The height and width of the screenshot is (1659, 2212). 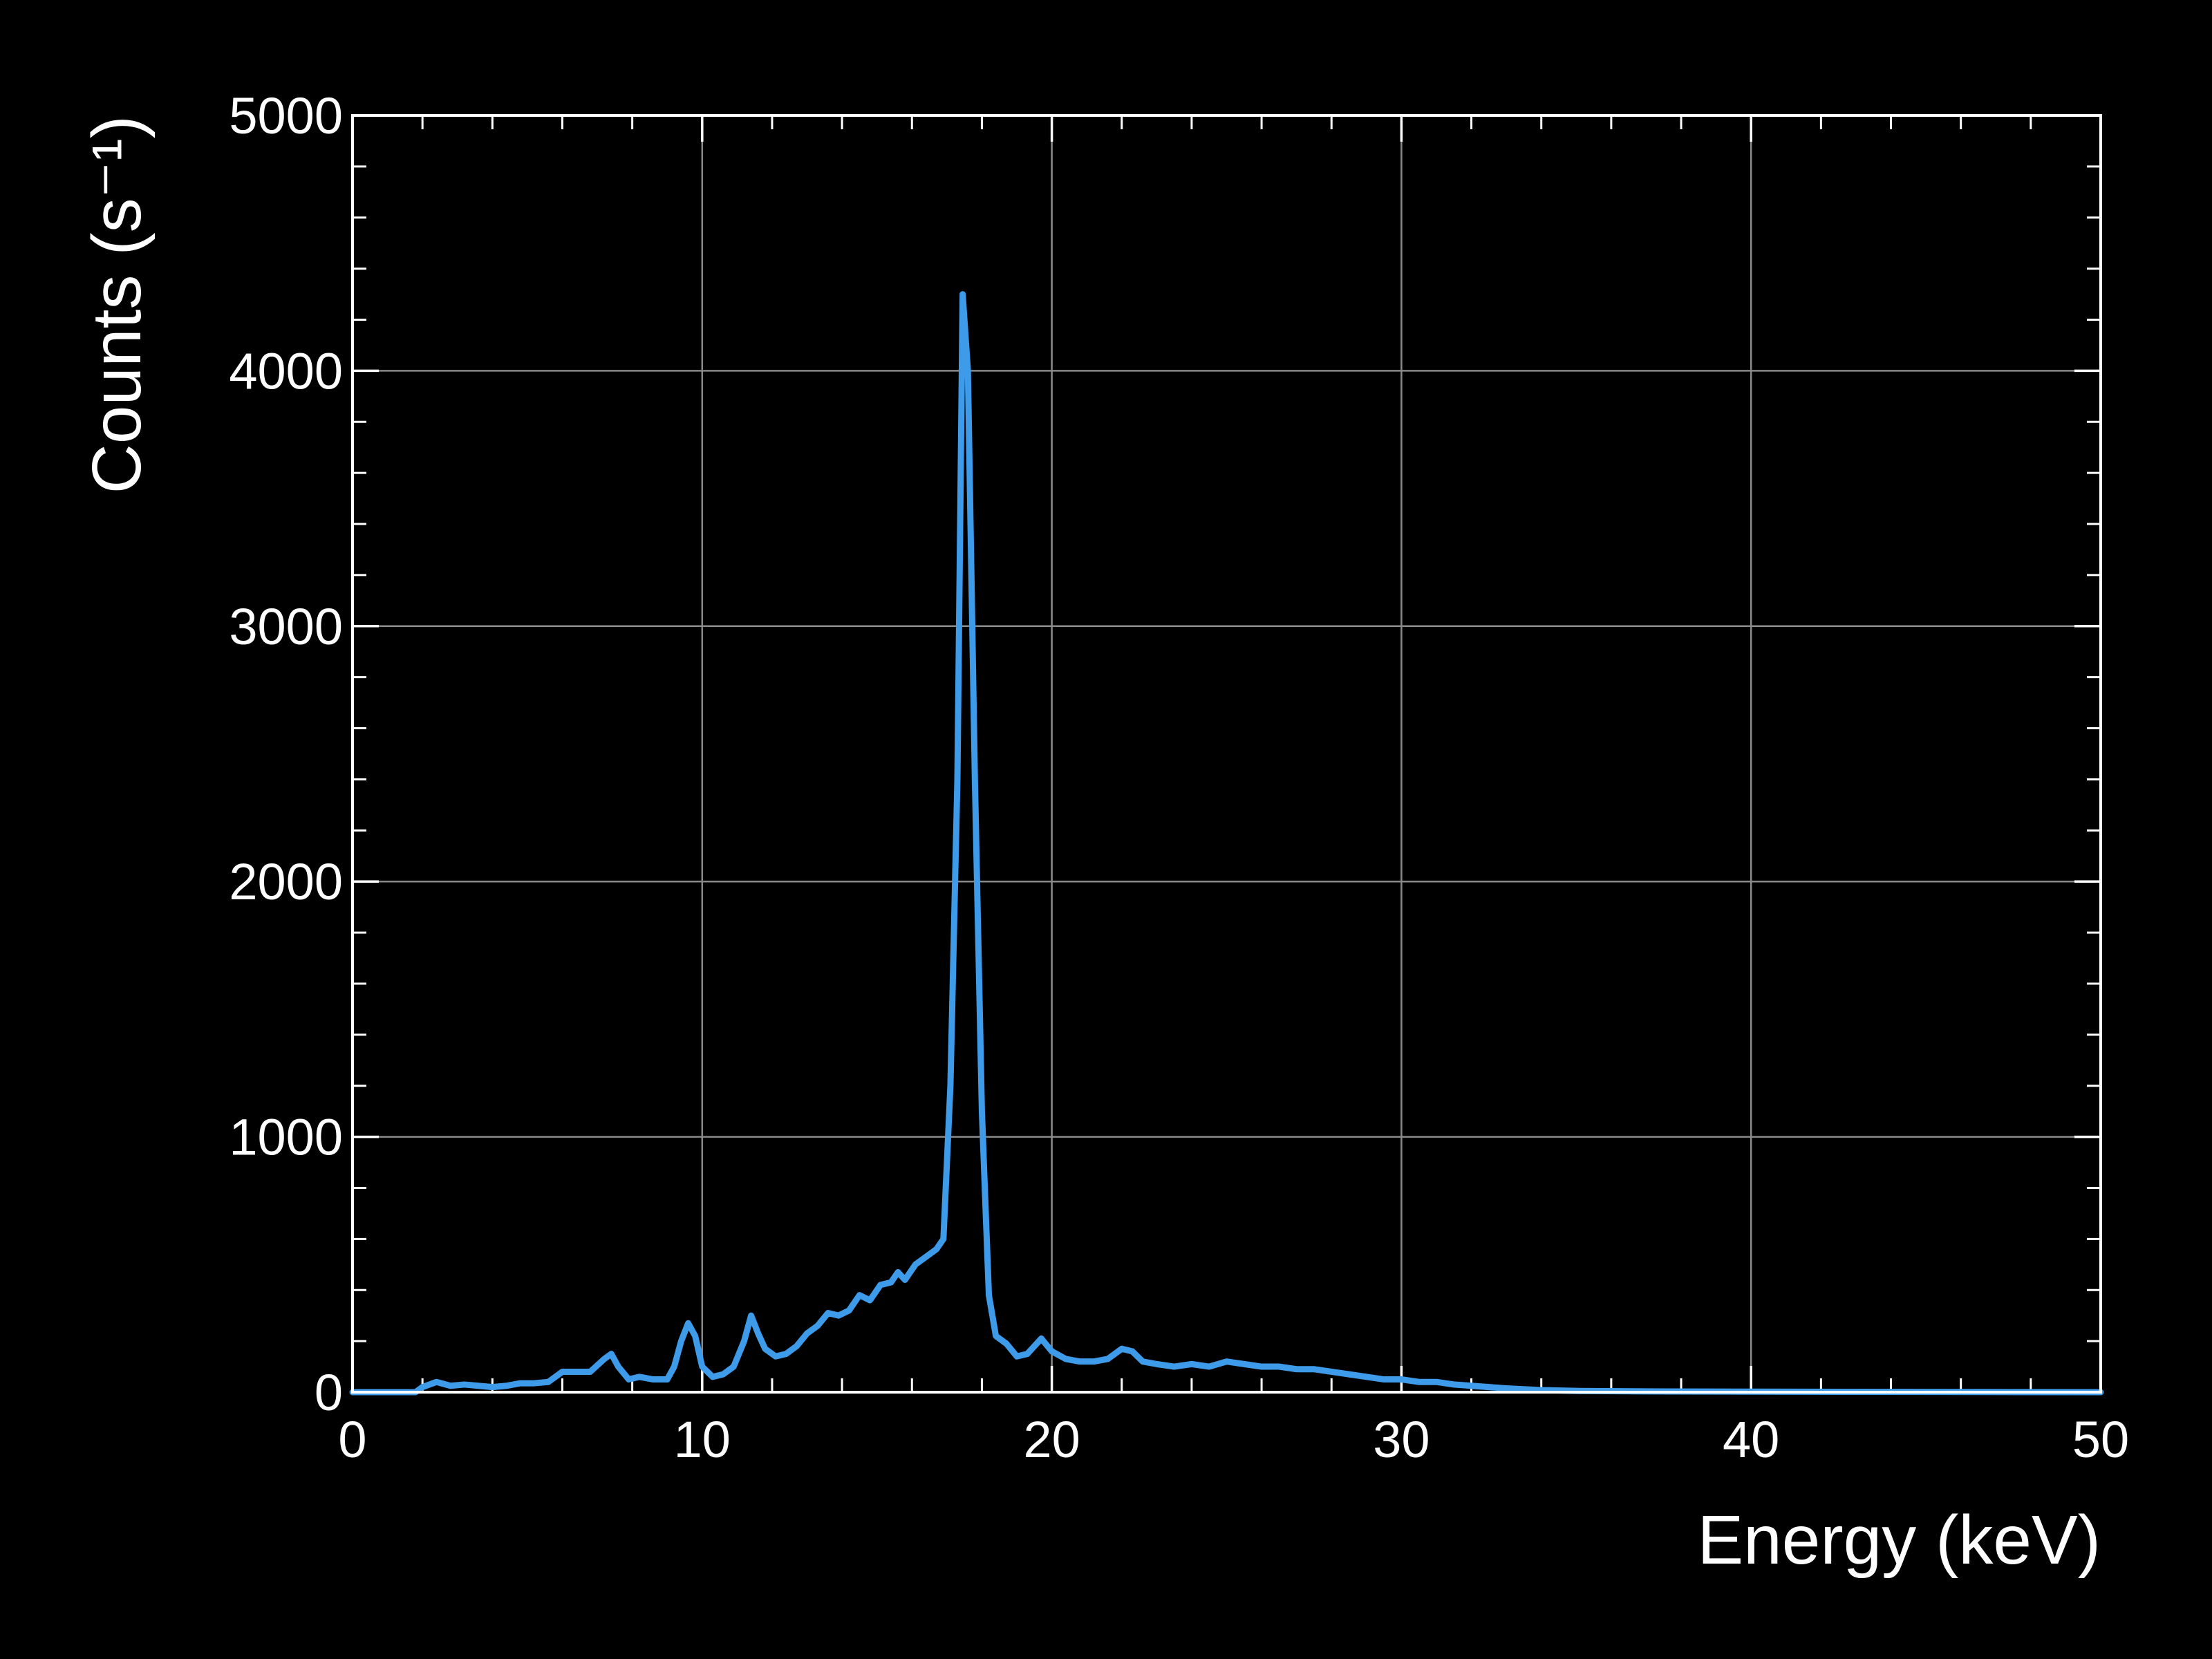 I want to click on x-tick-label: 50, so click(x=2100, y=1440).